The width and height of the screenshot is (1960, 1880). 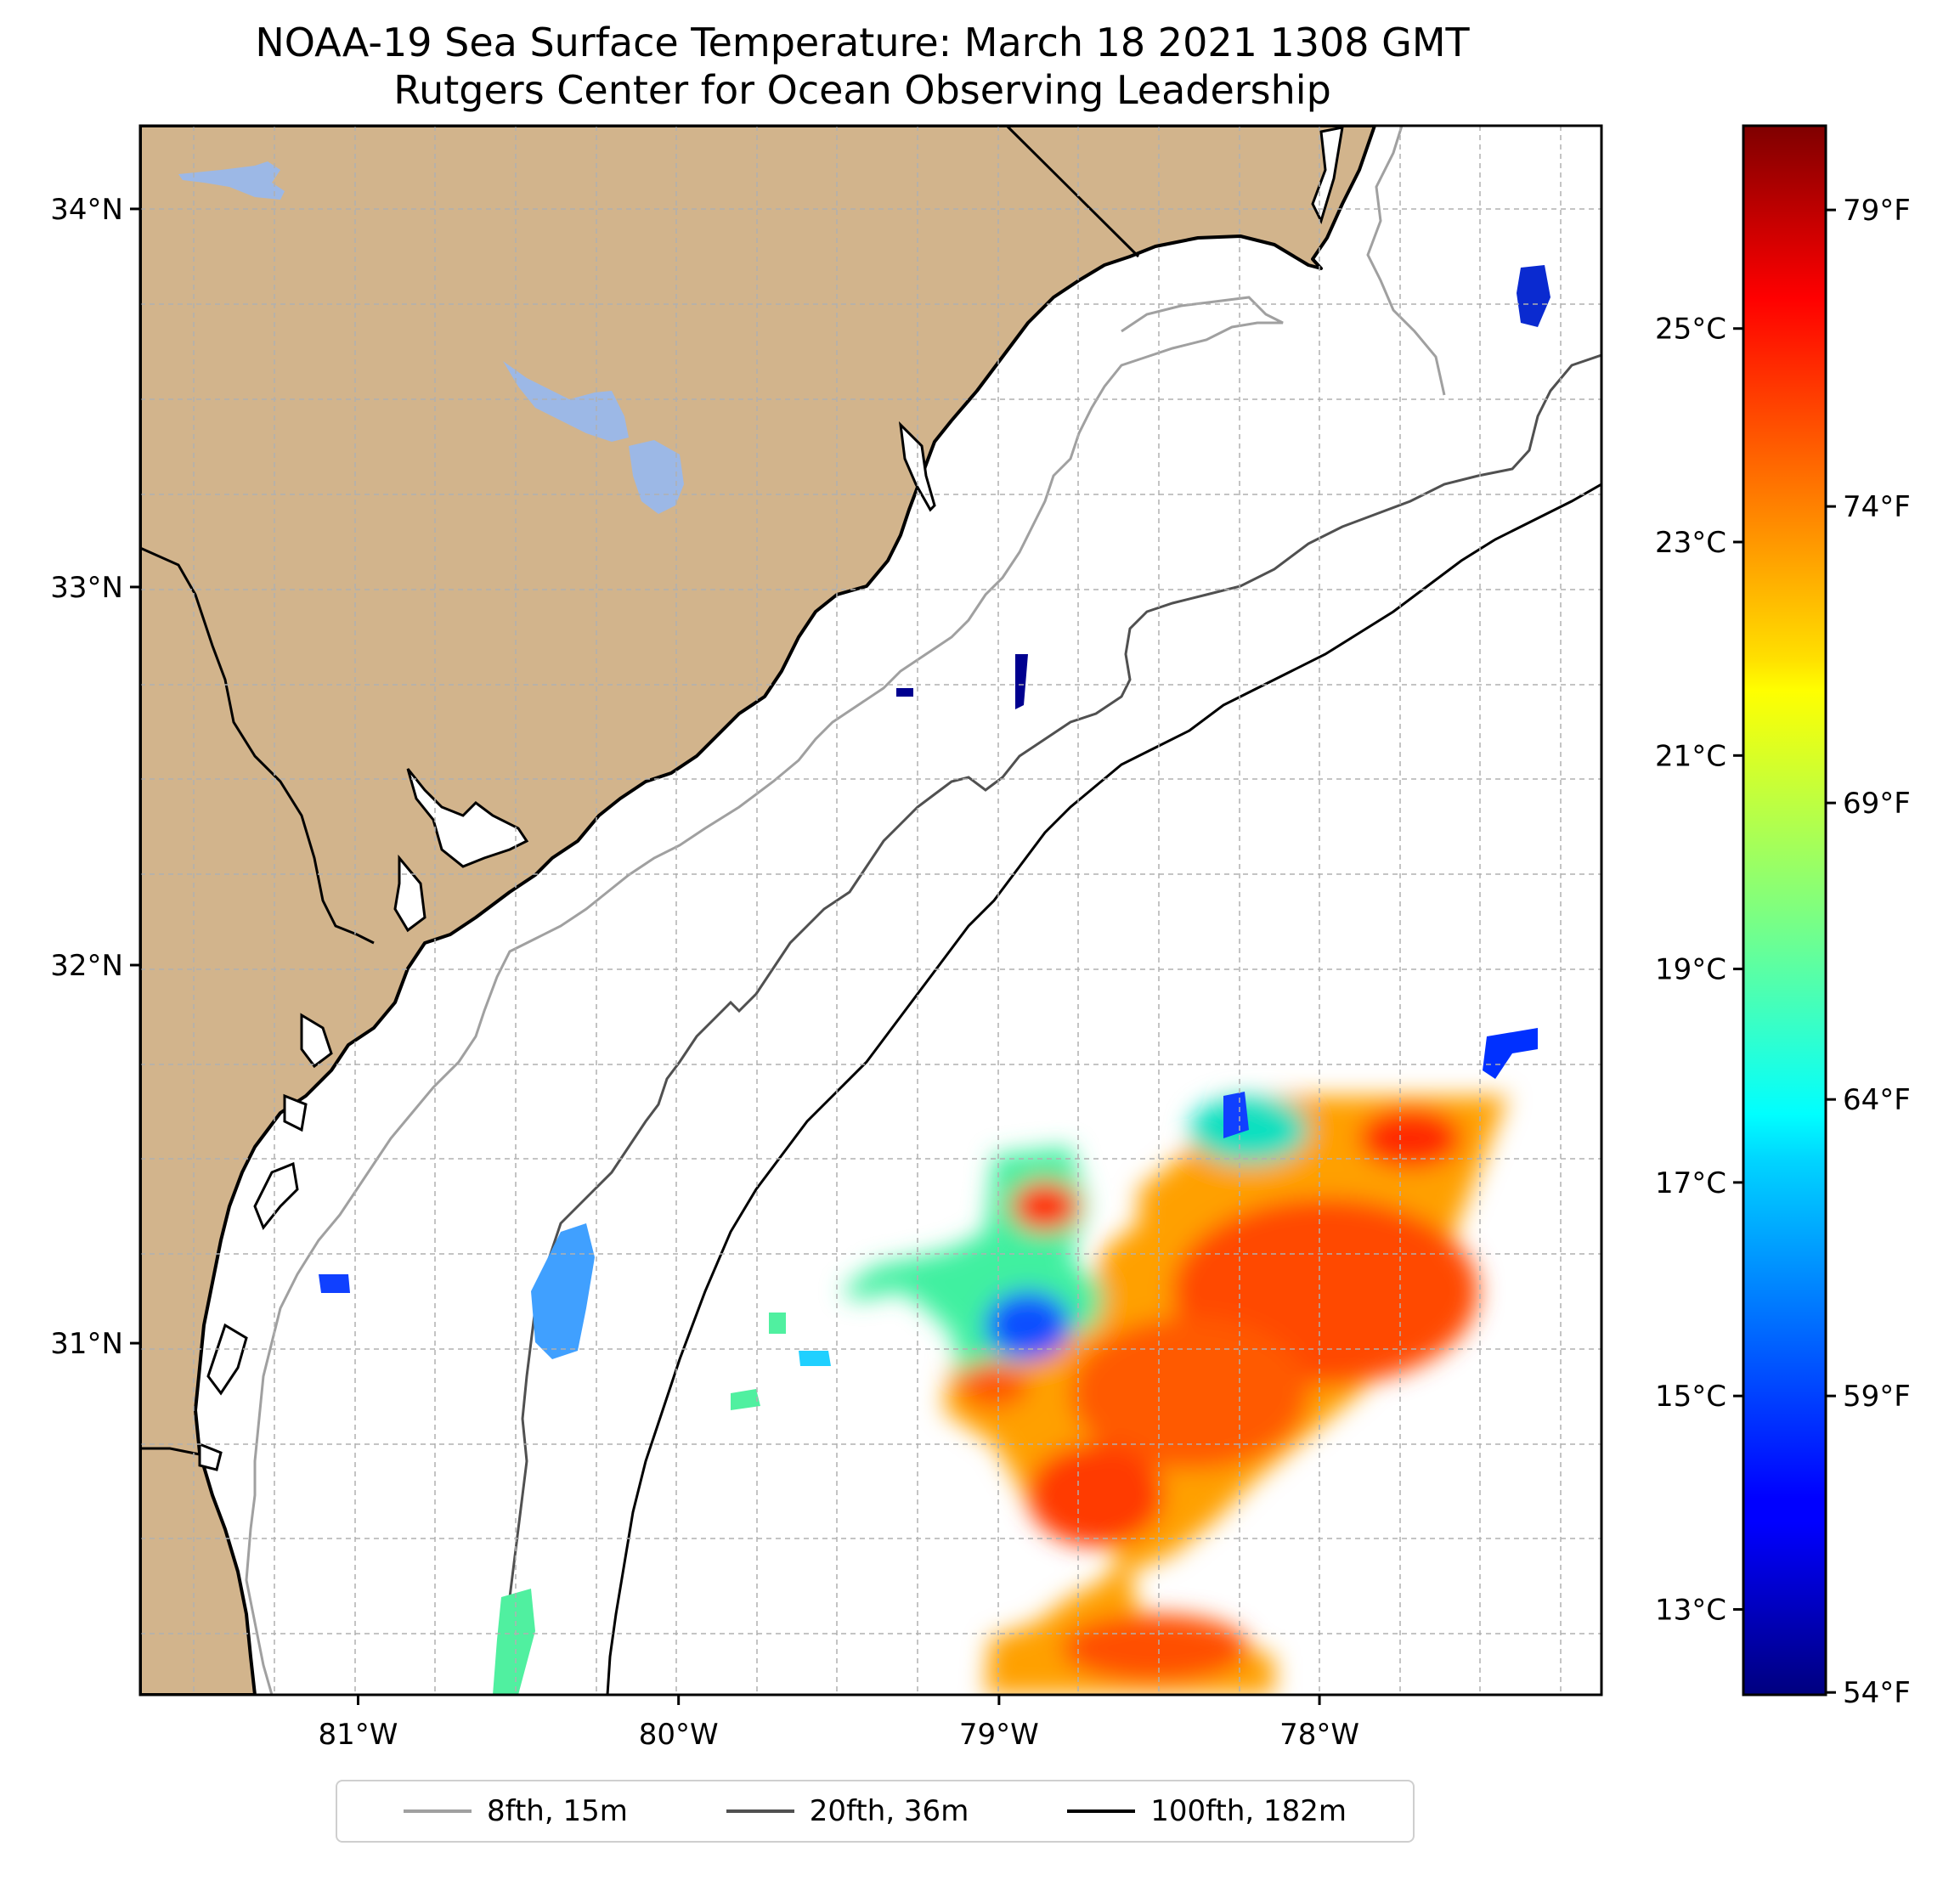 I want to click on colorbar-fahrenheit-axis: 79°F 74°F 69°F 64°F 59°F 54°F, so click(x=1869, y=952).